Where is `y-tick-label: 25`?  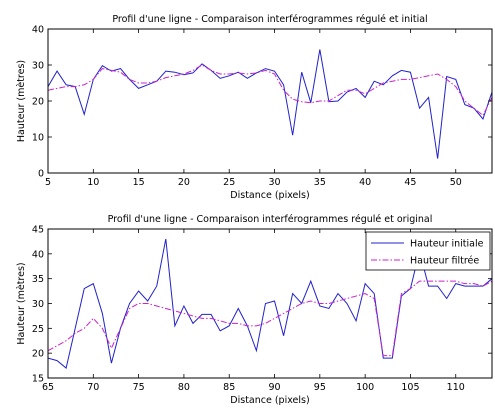 y-tick-label: 25 is located at coordinates (38, 329).